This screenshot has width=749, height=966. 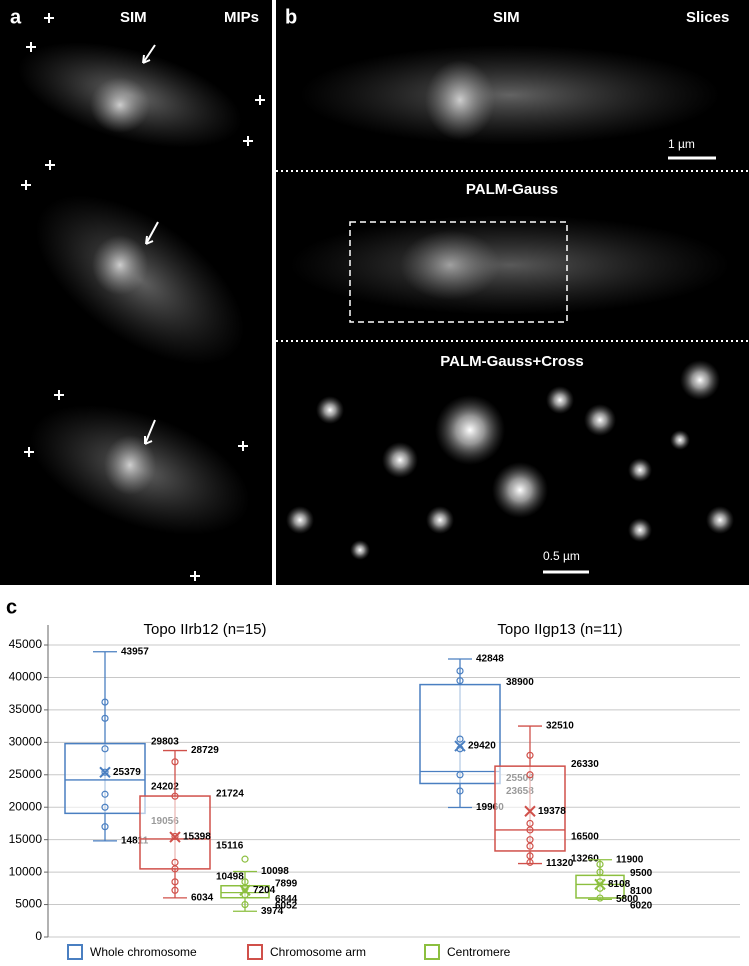 I want to click on value-label: 14811, so click(x=135, y=841).